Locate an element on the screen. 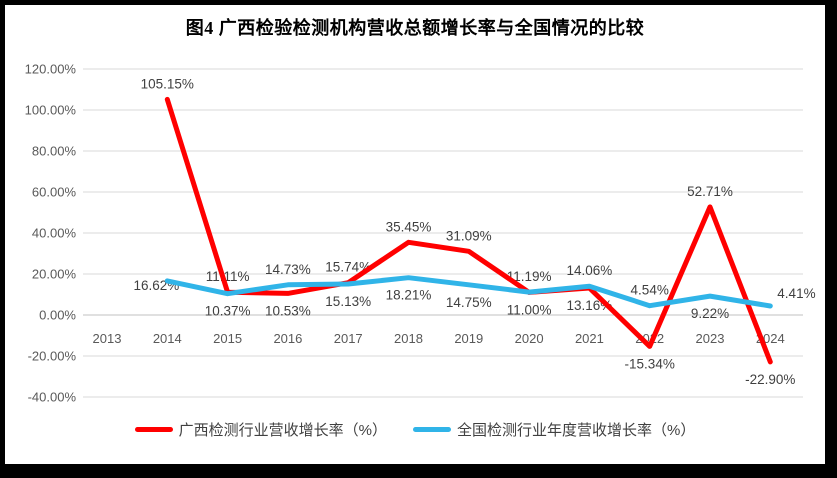 The height and width of the screenshot is (478, 837). data-label: 10.37% is located at coordinates (228, 311).